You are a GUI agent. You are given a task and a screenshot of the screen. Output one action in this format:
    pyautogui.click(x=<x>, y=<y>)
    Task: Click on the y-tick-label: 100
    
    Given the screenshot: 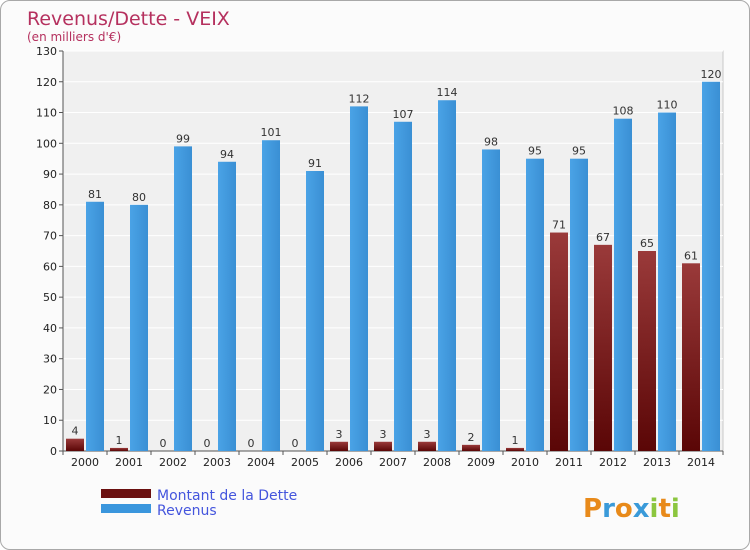 What is the action you would take?
    pyautogui.click(x=46, y=143)
    